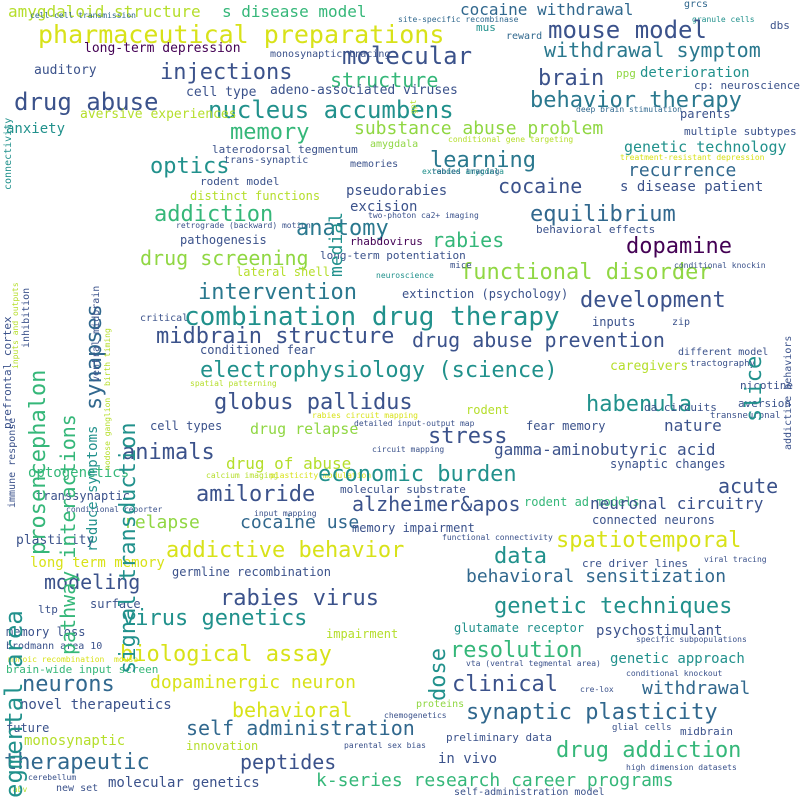  Describe the element at coordinates (677, 503) in the screenshot. I see `word: neuronal circuitry` at that location.